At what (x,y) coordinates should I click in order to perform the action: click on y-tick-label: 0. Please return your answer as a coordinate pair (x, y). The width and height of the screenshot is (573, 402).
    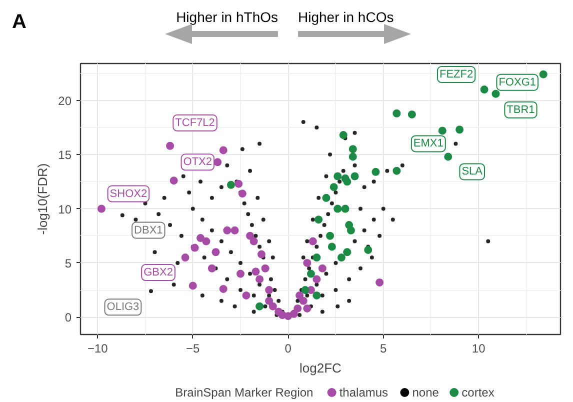
    Looking at the image, I should click on (68, 317).